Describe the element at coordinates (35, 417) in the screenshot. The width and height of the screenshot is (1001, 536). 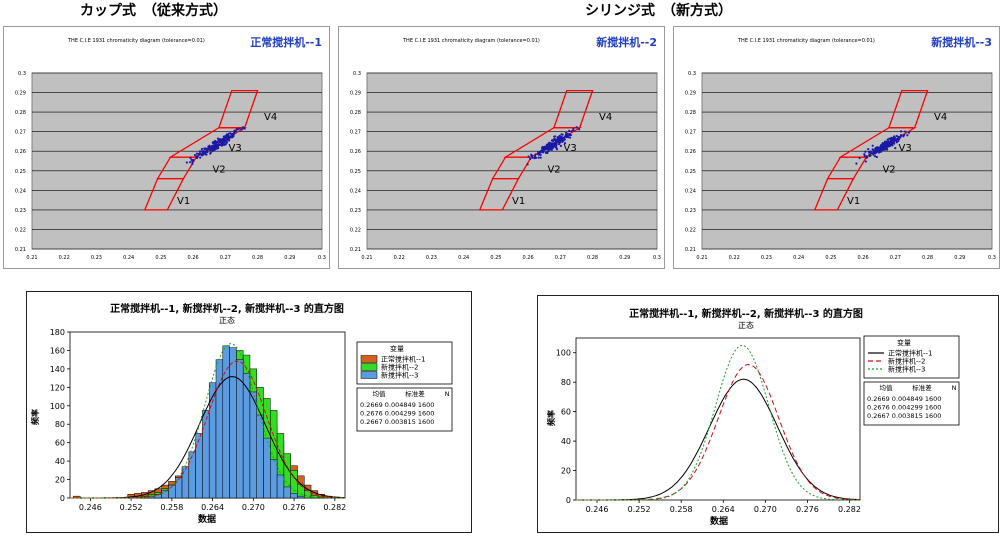
I see `y-axis-label: 频率` at that location.